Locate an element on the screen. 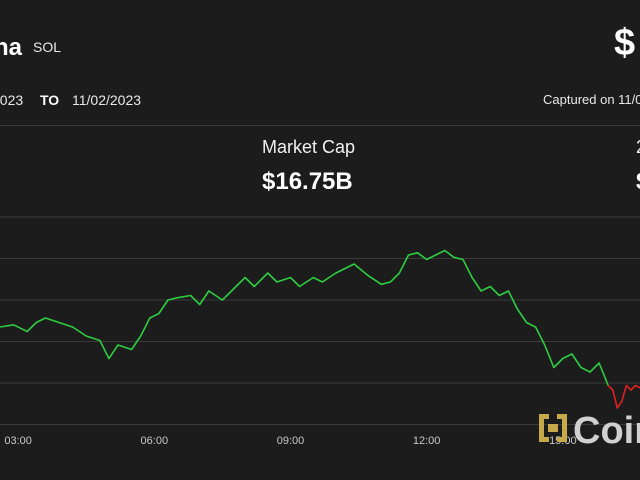  divider is located at coordinates (320, 125).